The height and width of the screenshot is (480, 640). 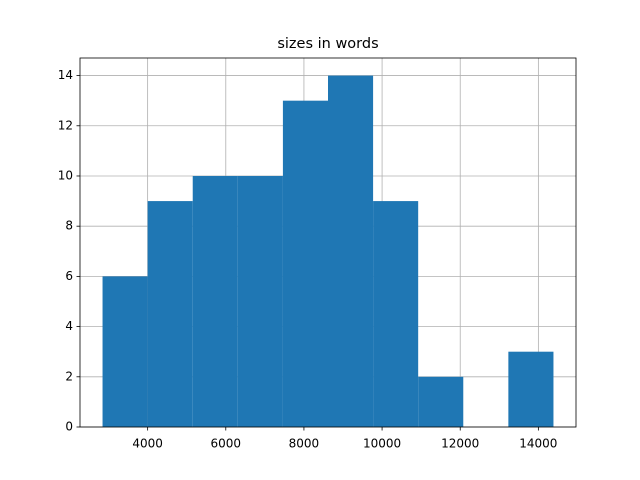 What do you see at coordinates (147, 444) in the screenshot?
I see `x-tick-label: 4000` at bounding box center [147, 444].